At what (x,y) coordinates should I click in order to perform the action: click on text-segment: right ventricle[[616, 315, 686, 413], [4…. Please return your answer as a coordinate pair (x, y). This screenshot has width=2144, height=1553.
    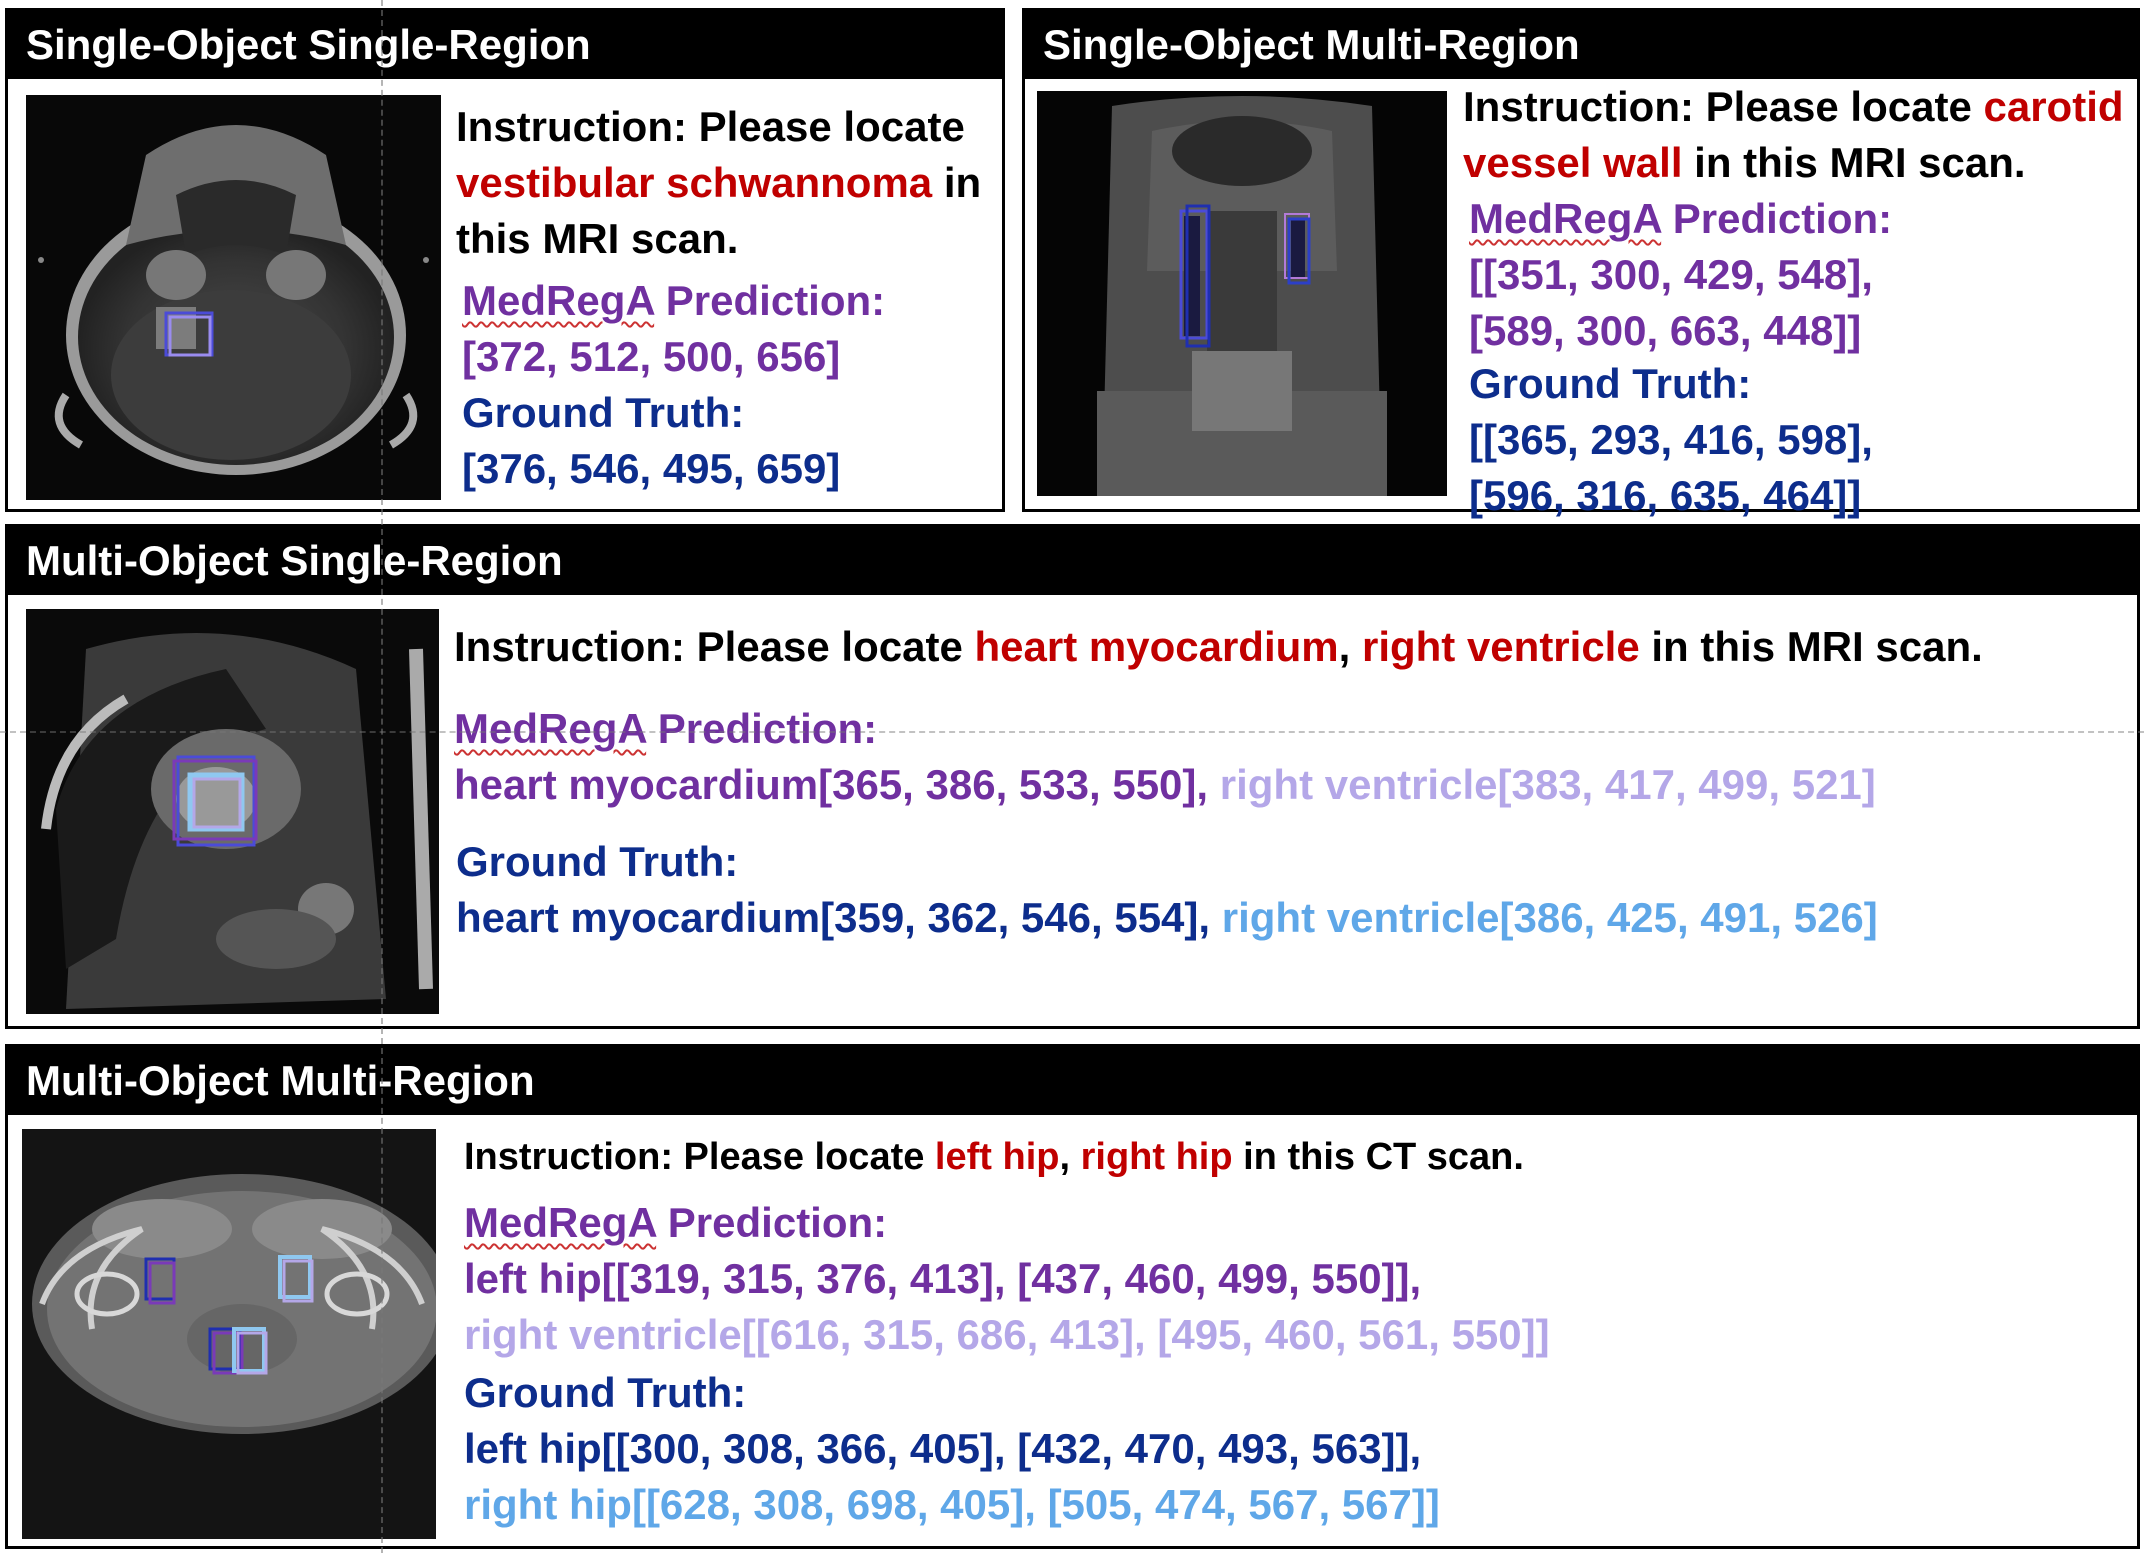
    Looking at the image, I should click on (1007, 1334).